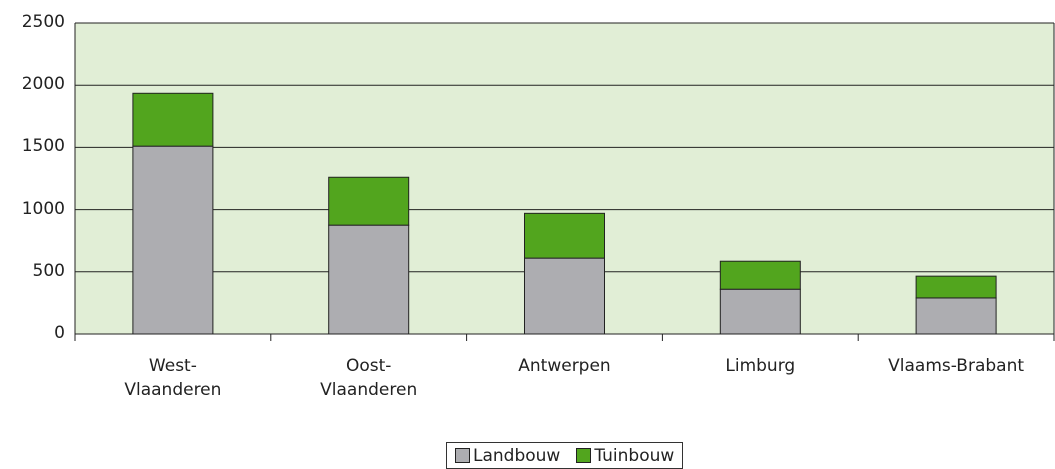 The height and width of the screenshot is (469, 1055). What do you see at coordinates (565, 455) in the screenshot?
I see `legend: Landbouw Tuinbouw` at bounding box center [565, 455].